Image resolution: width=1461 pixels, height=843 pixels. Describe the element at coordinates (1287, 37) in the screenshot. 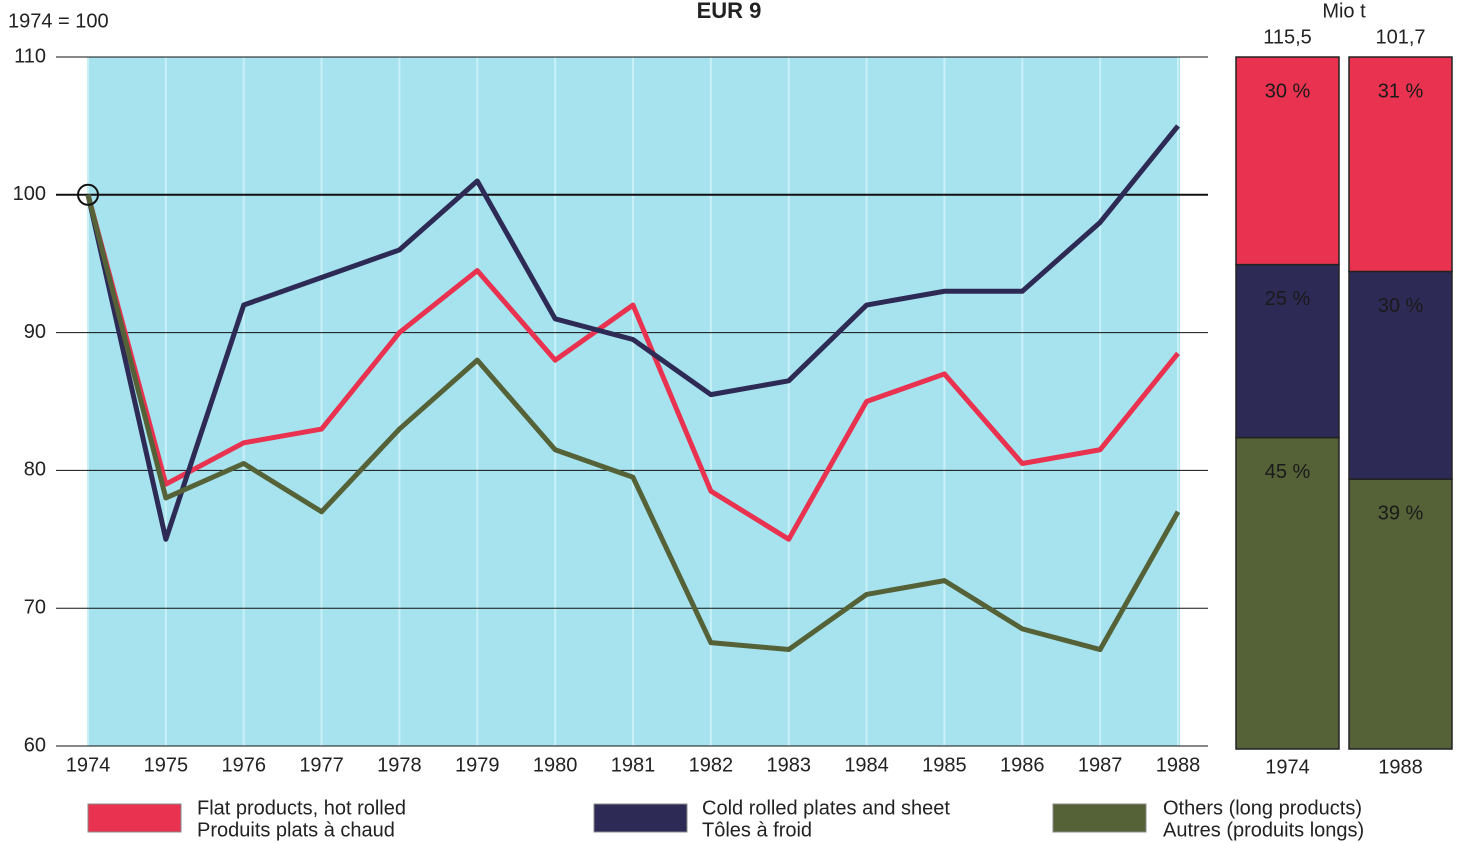

I see `total-label: 115,5` at that location.